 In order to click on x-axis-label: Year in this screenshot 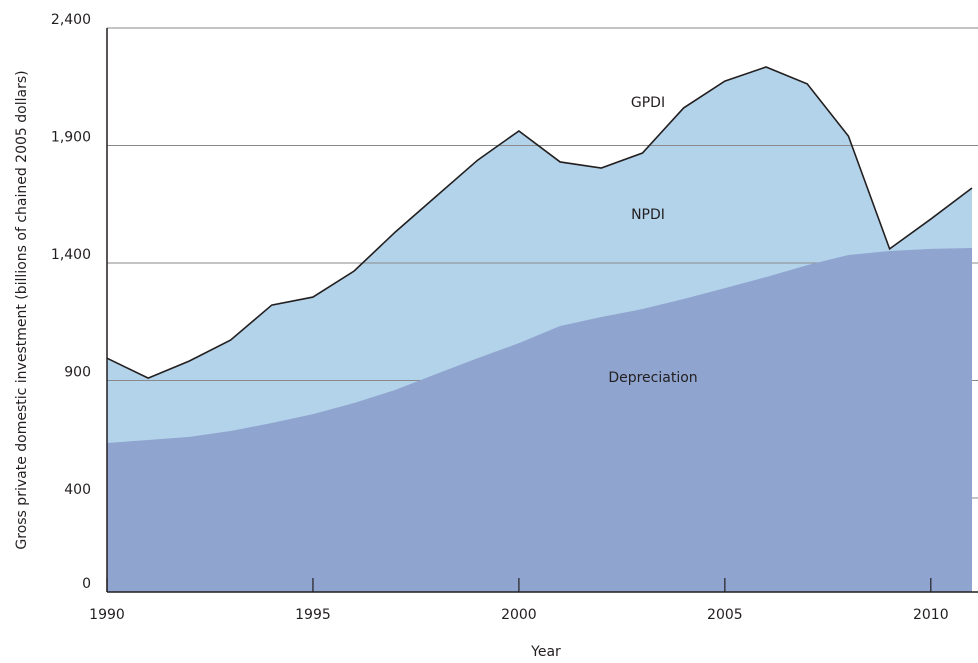, I will do `click(545, 652)`.